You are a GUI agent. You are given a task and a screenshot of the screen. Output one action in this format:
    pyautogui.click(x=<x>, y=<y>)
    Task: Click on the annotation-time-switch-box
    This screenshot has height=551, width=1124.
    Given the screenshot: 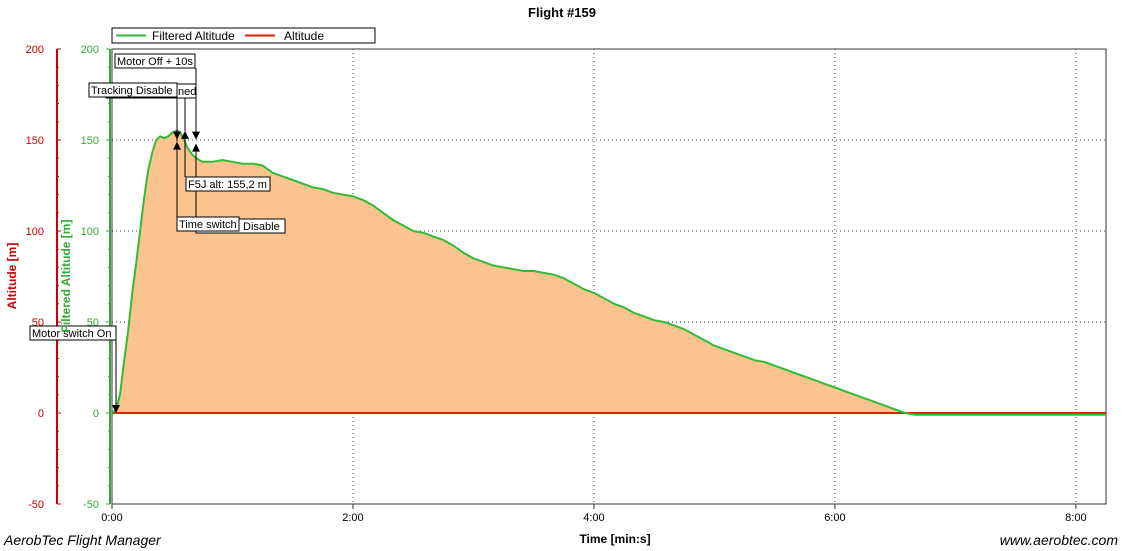 What is the action you would take?
    pyautogui.click(x=208, y=224)
    